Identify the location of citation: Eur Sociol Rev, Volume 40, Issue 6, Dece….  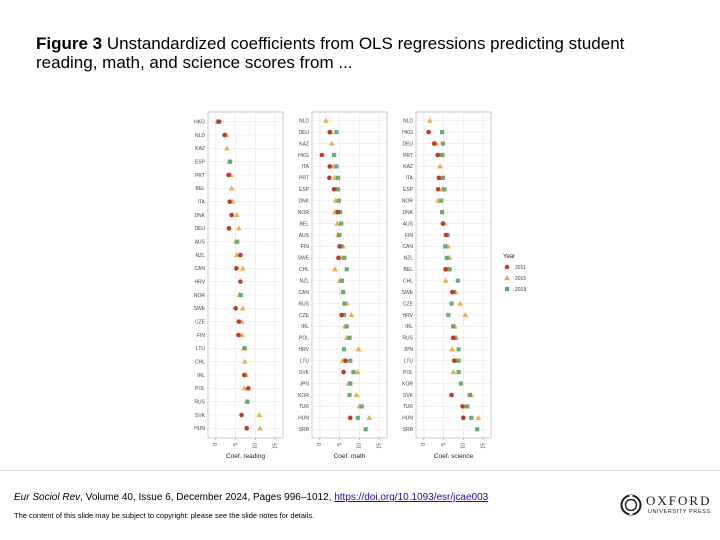
(251, 497).